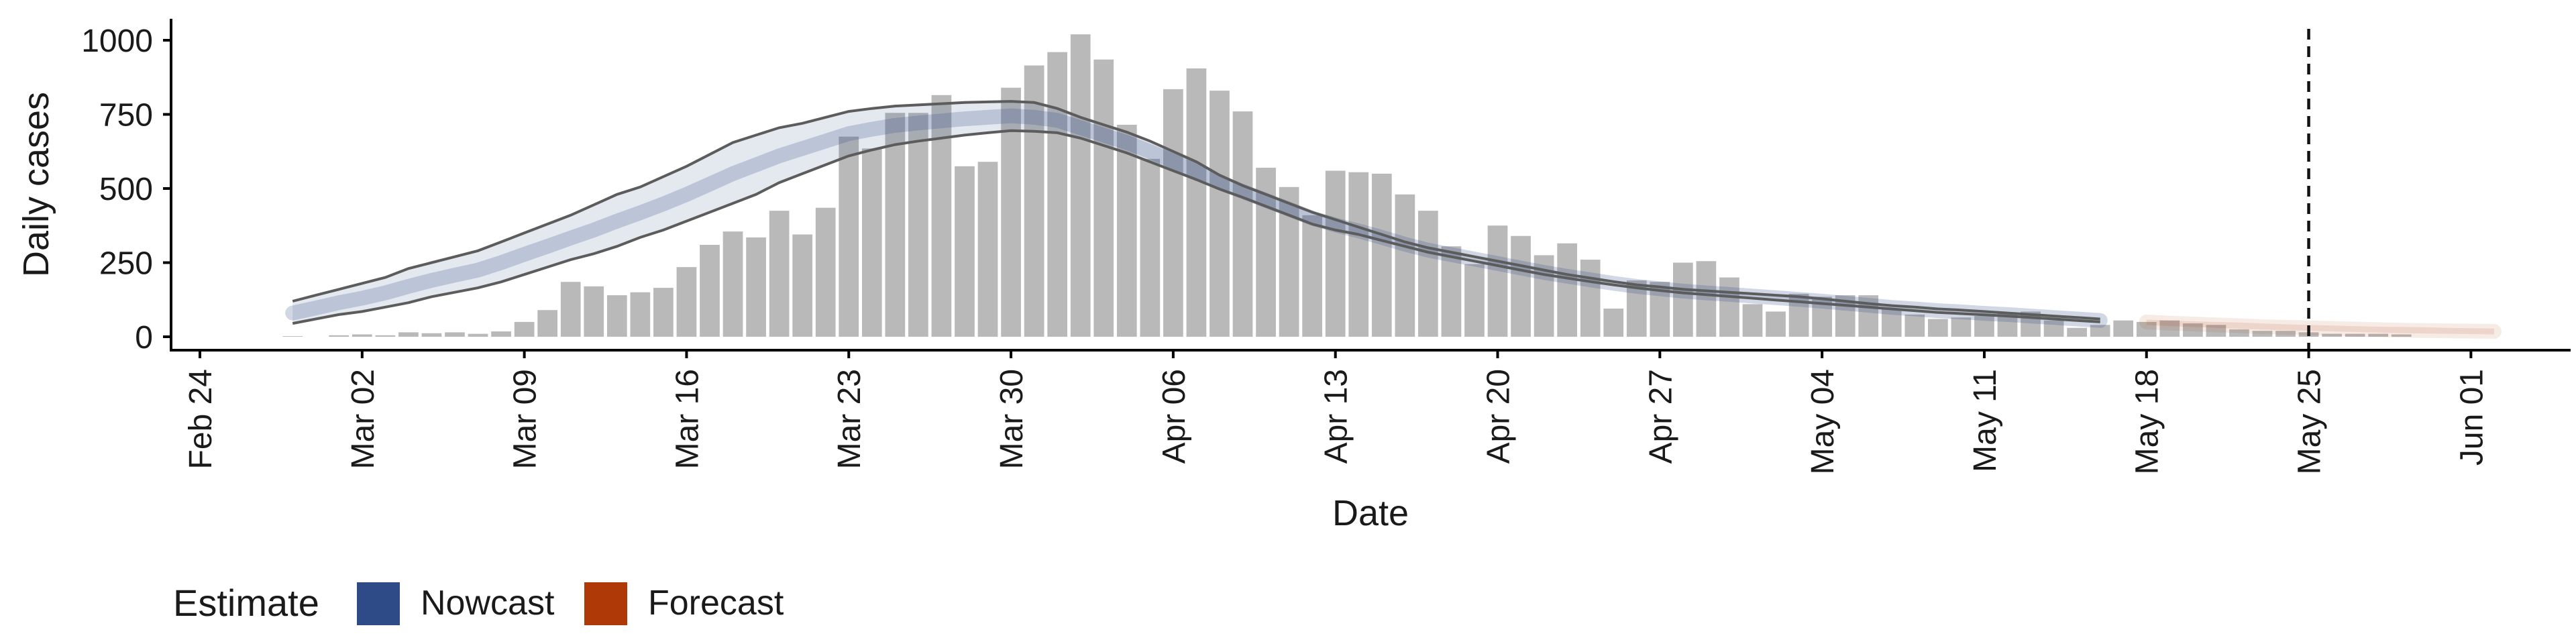  I want to click on y-tick-label: 250, so click(126, 264).